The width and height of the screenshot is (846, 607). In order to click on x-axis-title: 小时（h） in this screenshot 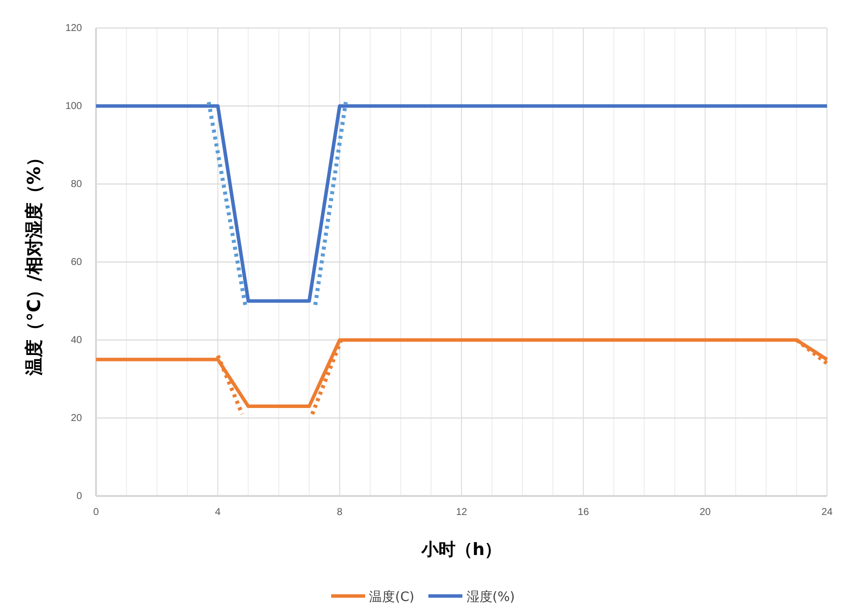, I will do `click(461, 550)`.